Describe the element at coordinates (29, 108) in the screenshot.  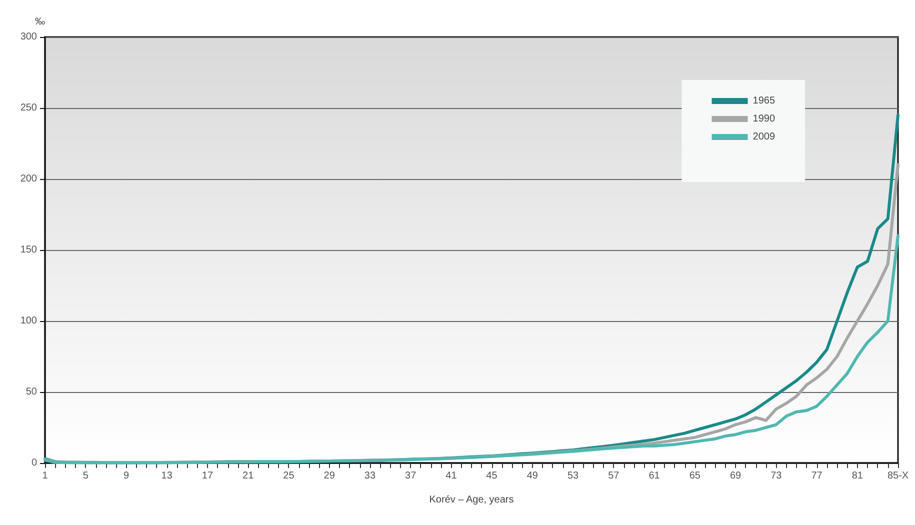
I see `y-tick-label: 250` at that location.